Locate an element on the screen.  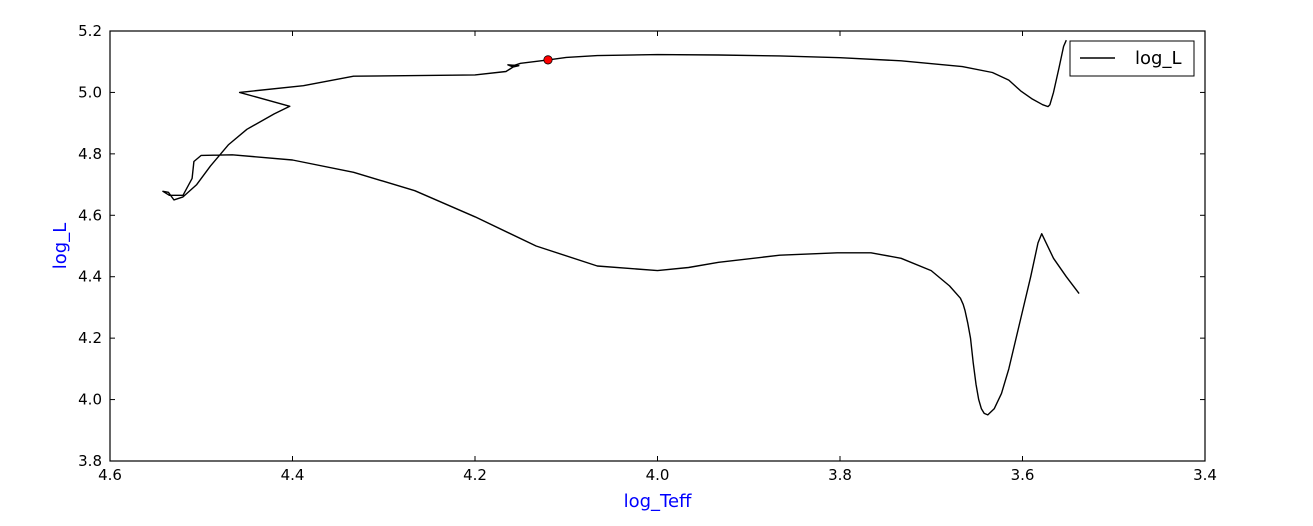
y-tick-label: 4.8 is located at coordinates (90, 154).